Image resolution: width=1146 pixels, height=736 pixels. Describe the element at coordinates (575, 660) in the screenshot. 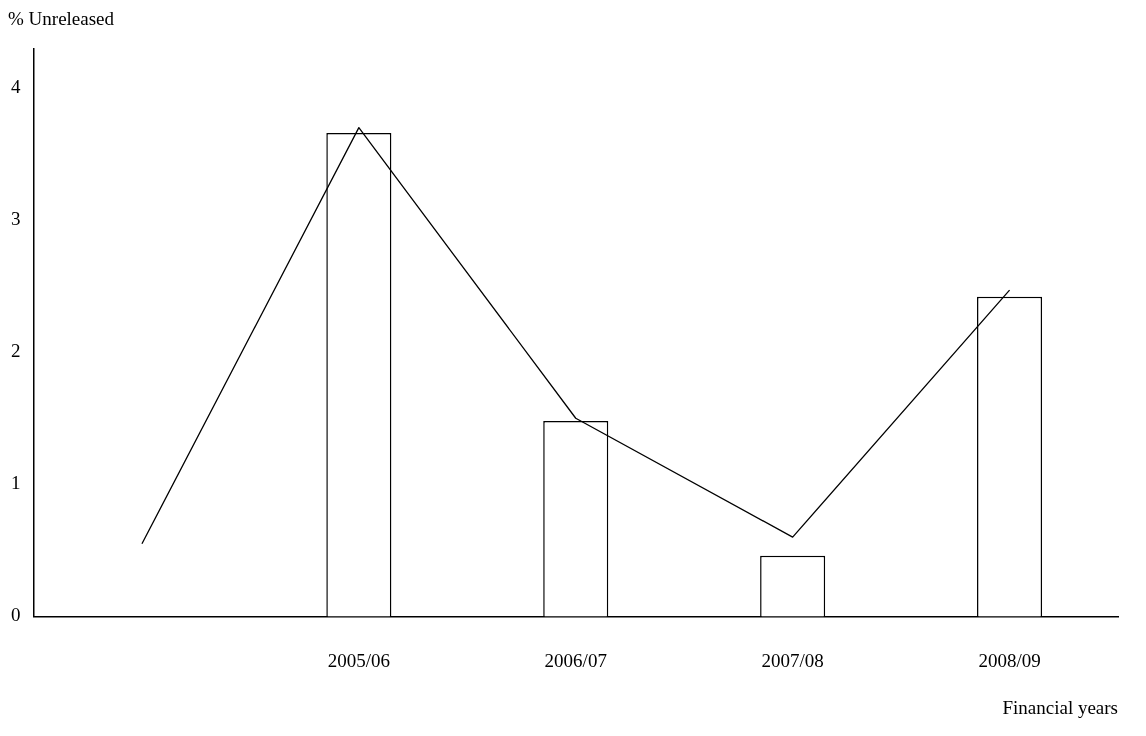

I see `x-tick-label: 2006/07` at that location.